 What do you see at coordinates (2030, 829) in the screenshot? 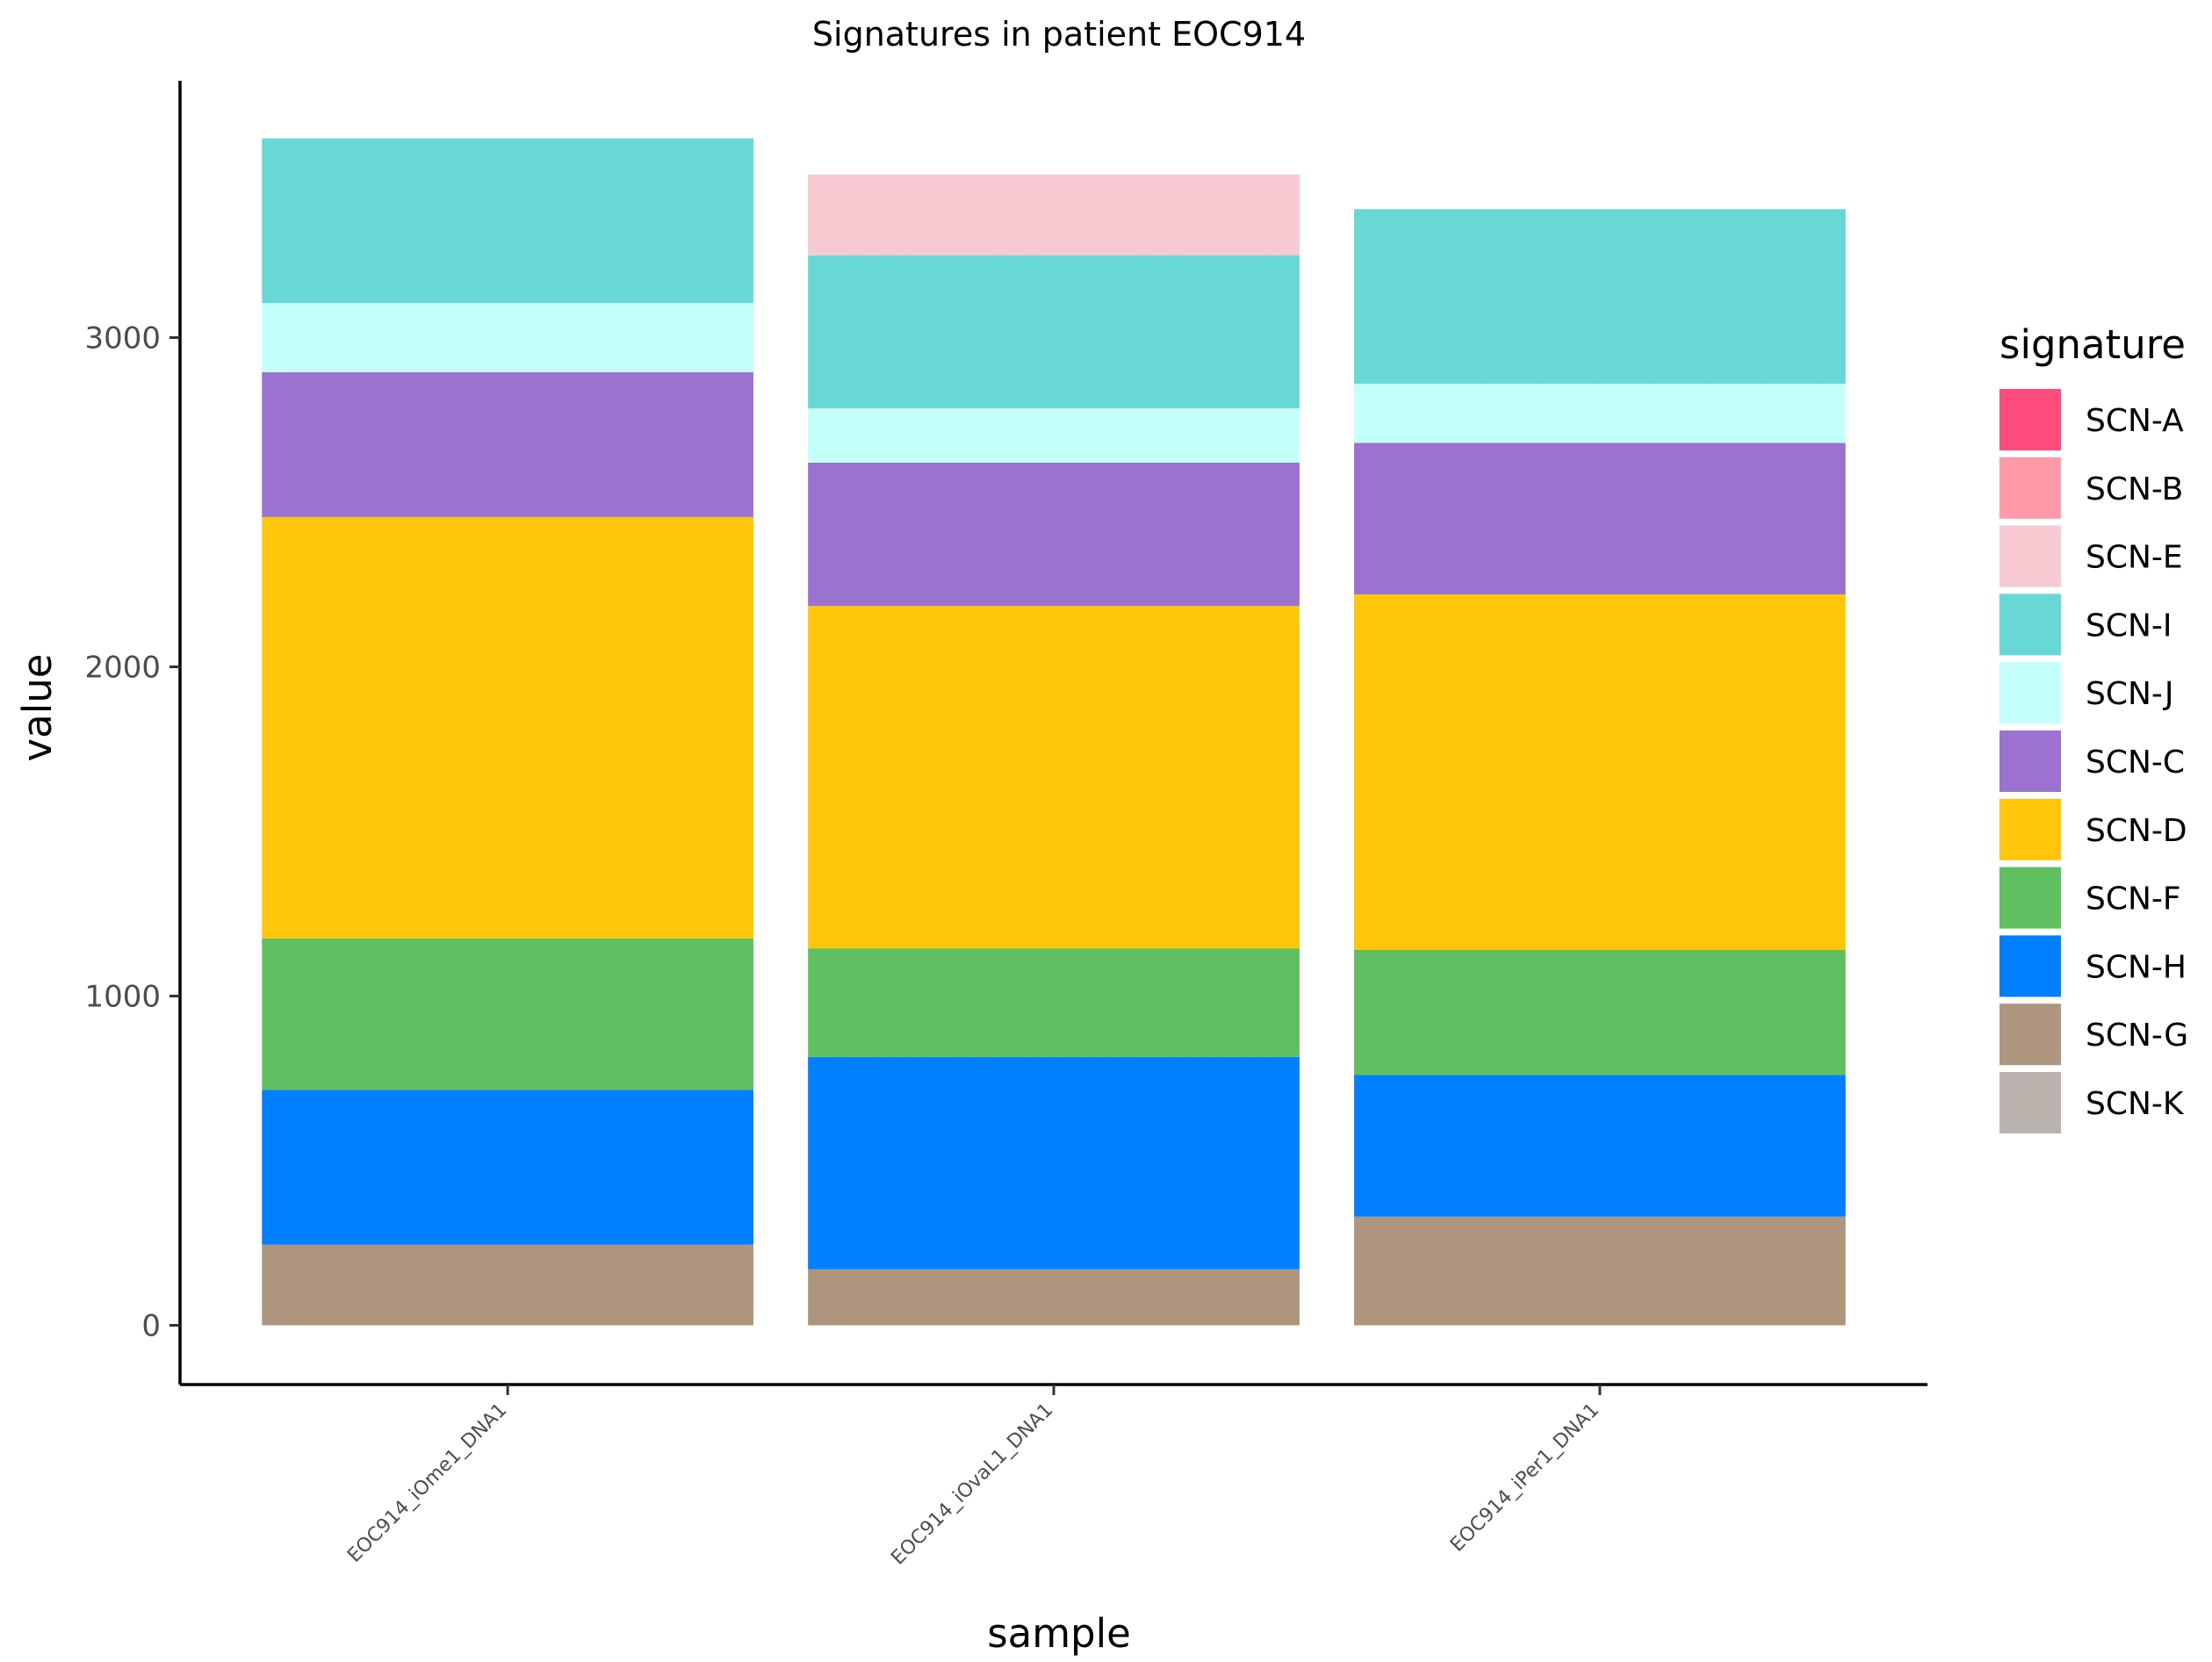
I see `legend-key-scn-d` at bounding box center [2030, 829].